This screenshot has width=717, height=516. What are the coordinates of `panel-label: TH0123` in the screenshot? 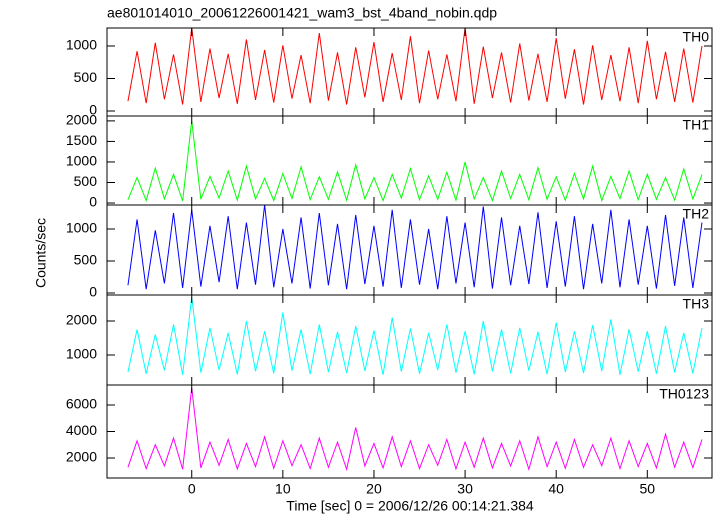 It's located at (684, 394).